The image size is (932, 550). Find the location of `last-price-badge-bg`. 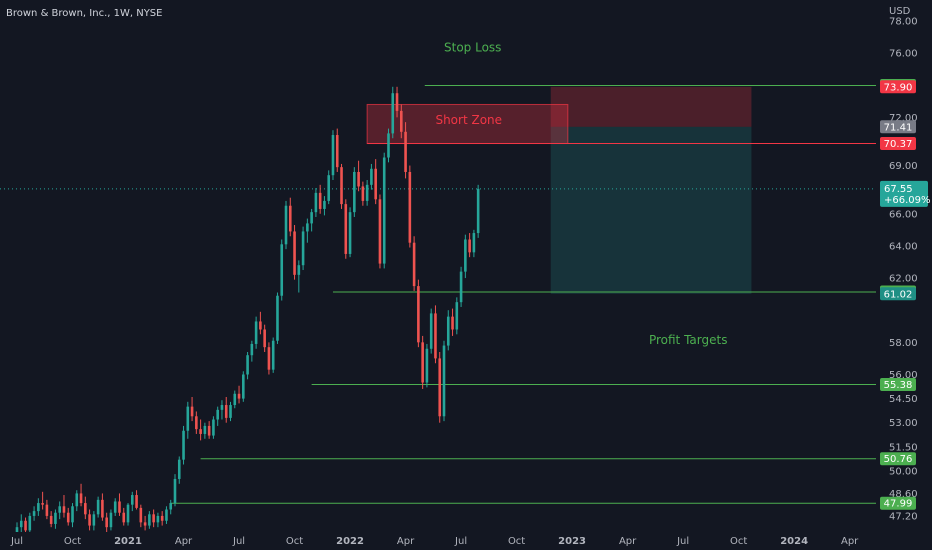

last-price-badge-bg is located at coordinates (904, 193).